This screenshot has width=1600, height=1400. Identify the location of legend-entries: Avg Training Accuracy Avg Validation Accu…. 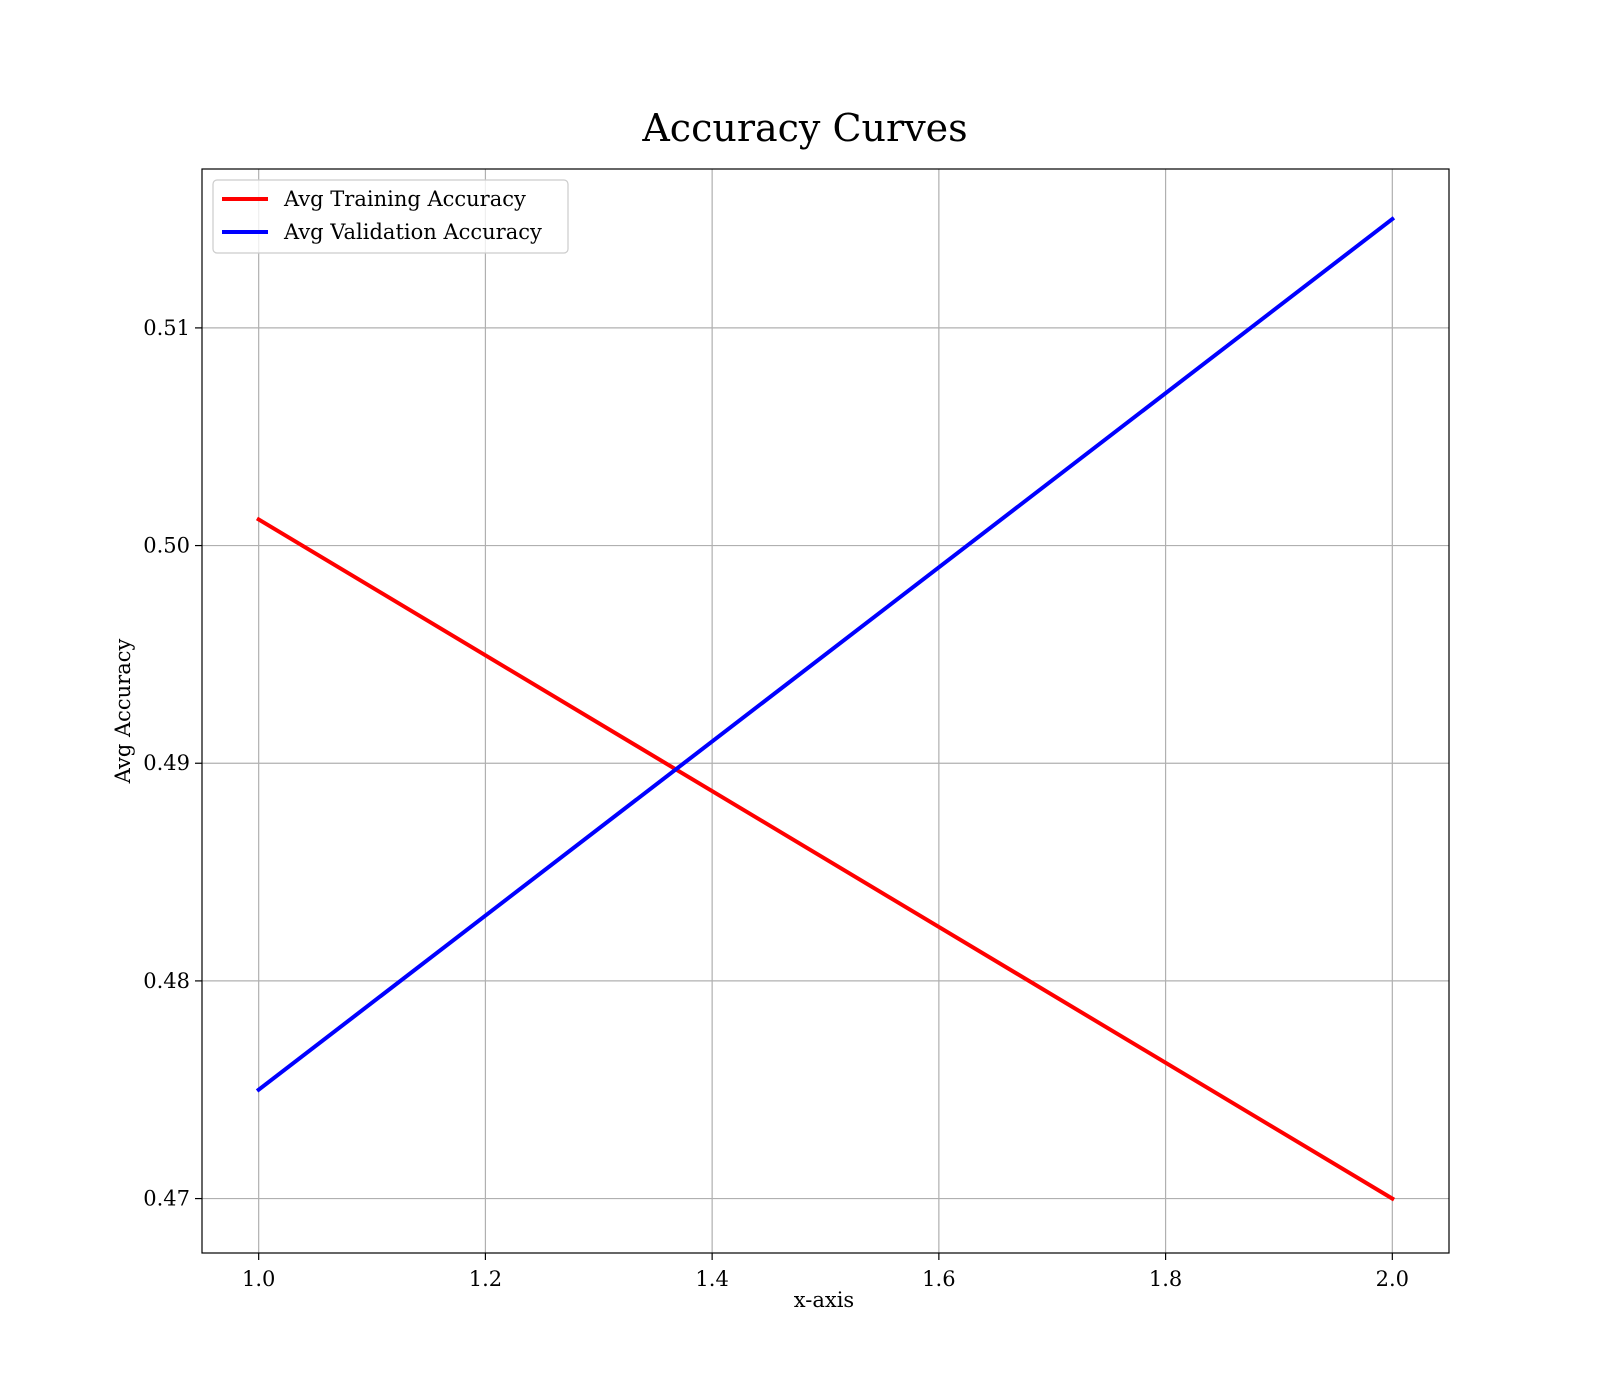
(382, 215).